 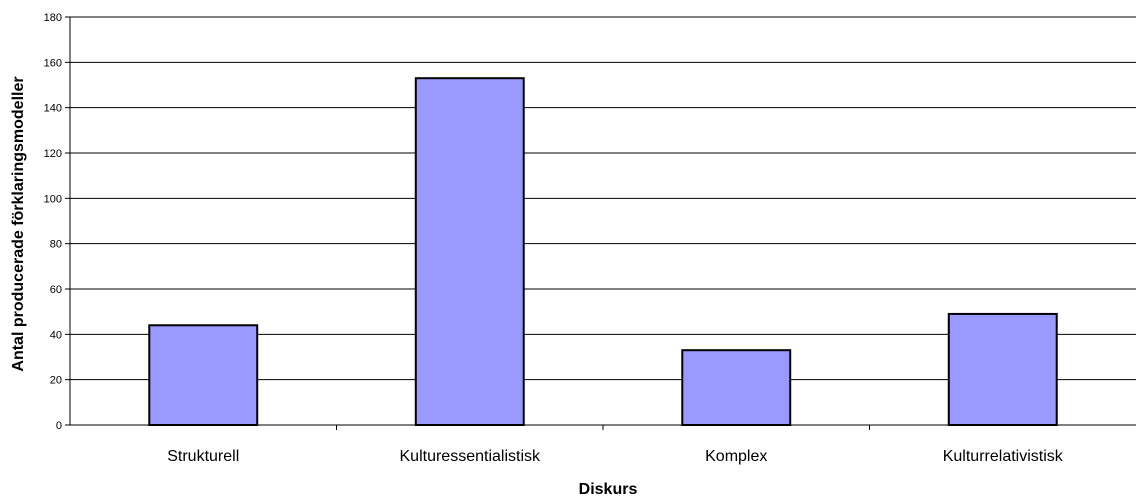 What do you see at coordinates (53, 109) in the screenshot?
I see `y-tick-label: 140` at bounding box center [53, 109].